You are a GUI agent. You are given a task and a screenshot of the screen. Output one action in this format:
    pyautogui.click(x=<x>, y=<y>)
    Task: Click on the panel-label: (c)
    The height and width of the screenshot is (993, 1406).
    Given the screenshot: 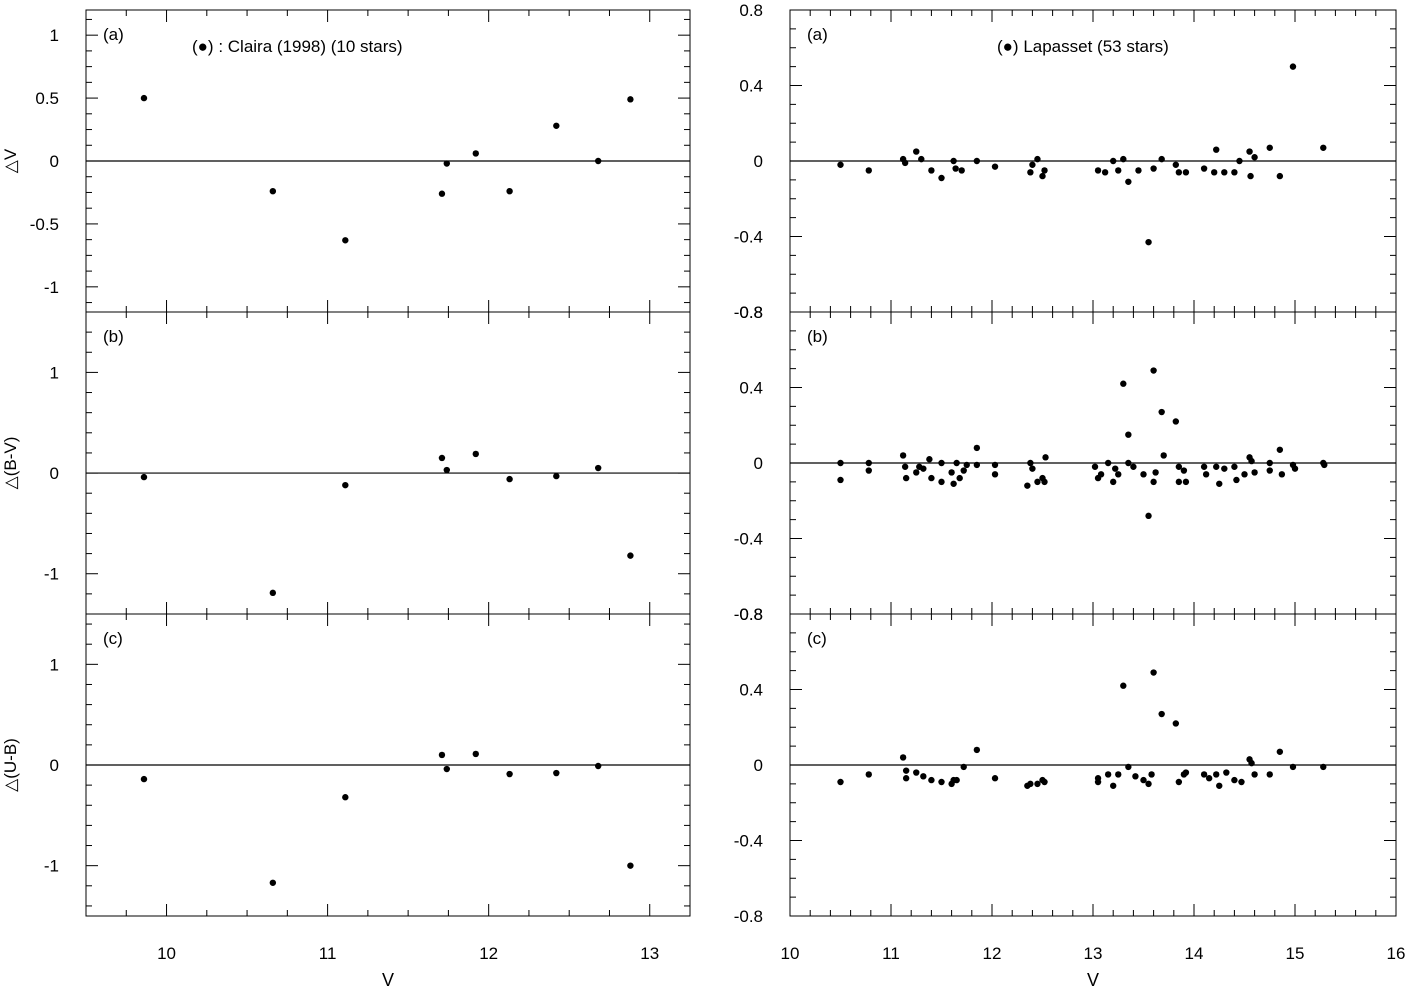 What is the action you would take?
    pyautogui.click(x=113, y=638)
    